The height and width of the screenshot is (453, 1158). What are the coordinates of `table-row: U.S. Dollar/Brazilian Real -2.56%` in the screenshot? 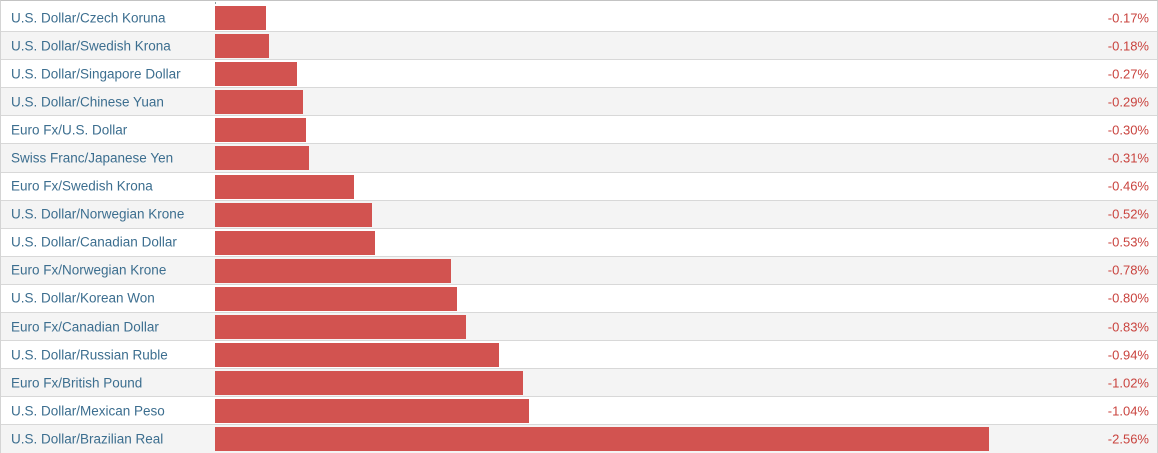 It's located at (579, 439).